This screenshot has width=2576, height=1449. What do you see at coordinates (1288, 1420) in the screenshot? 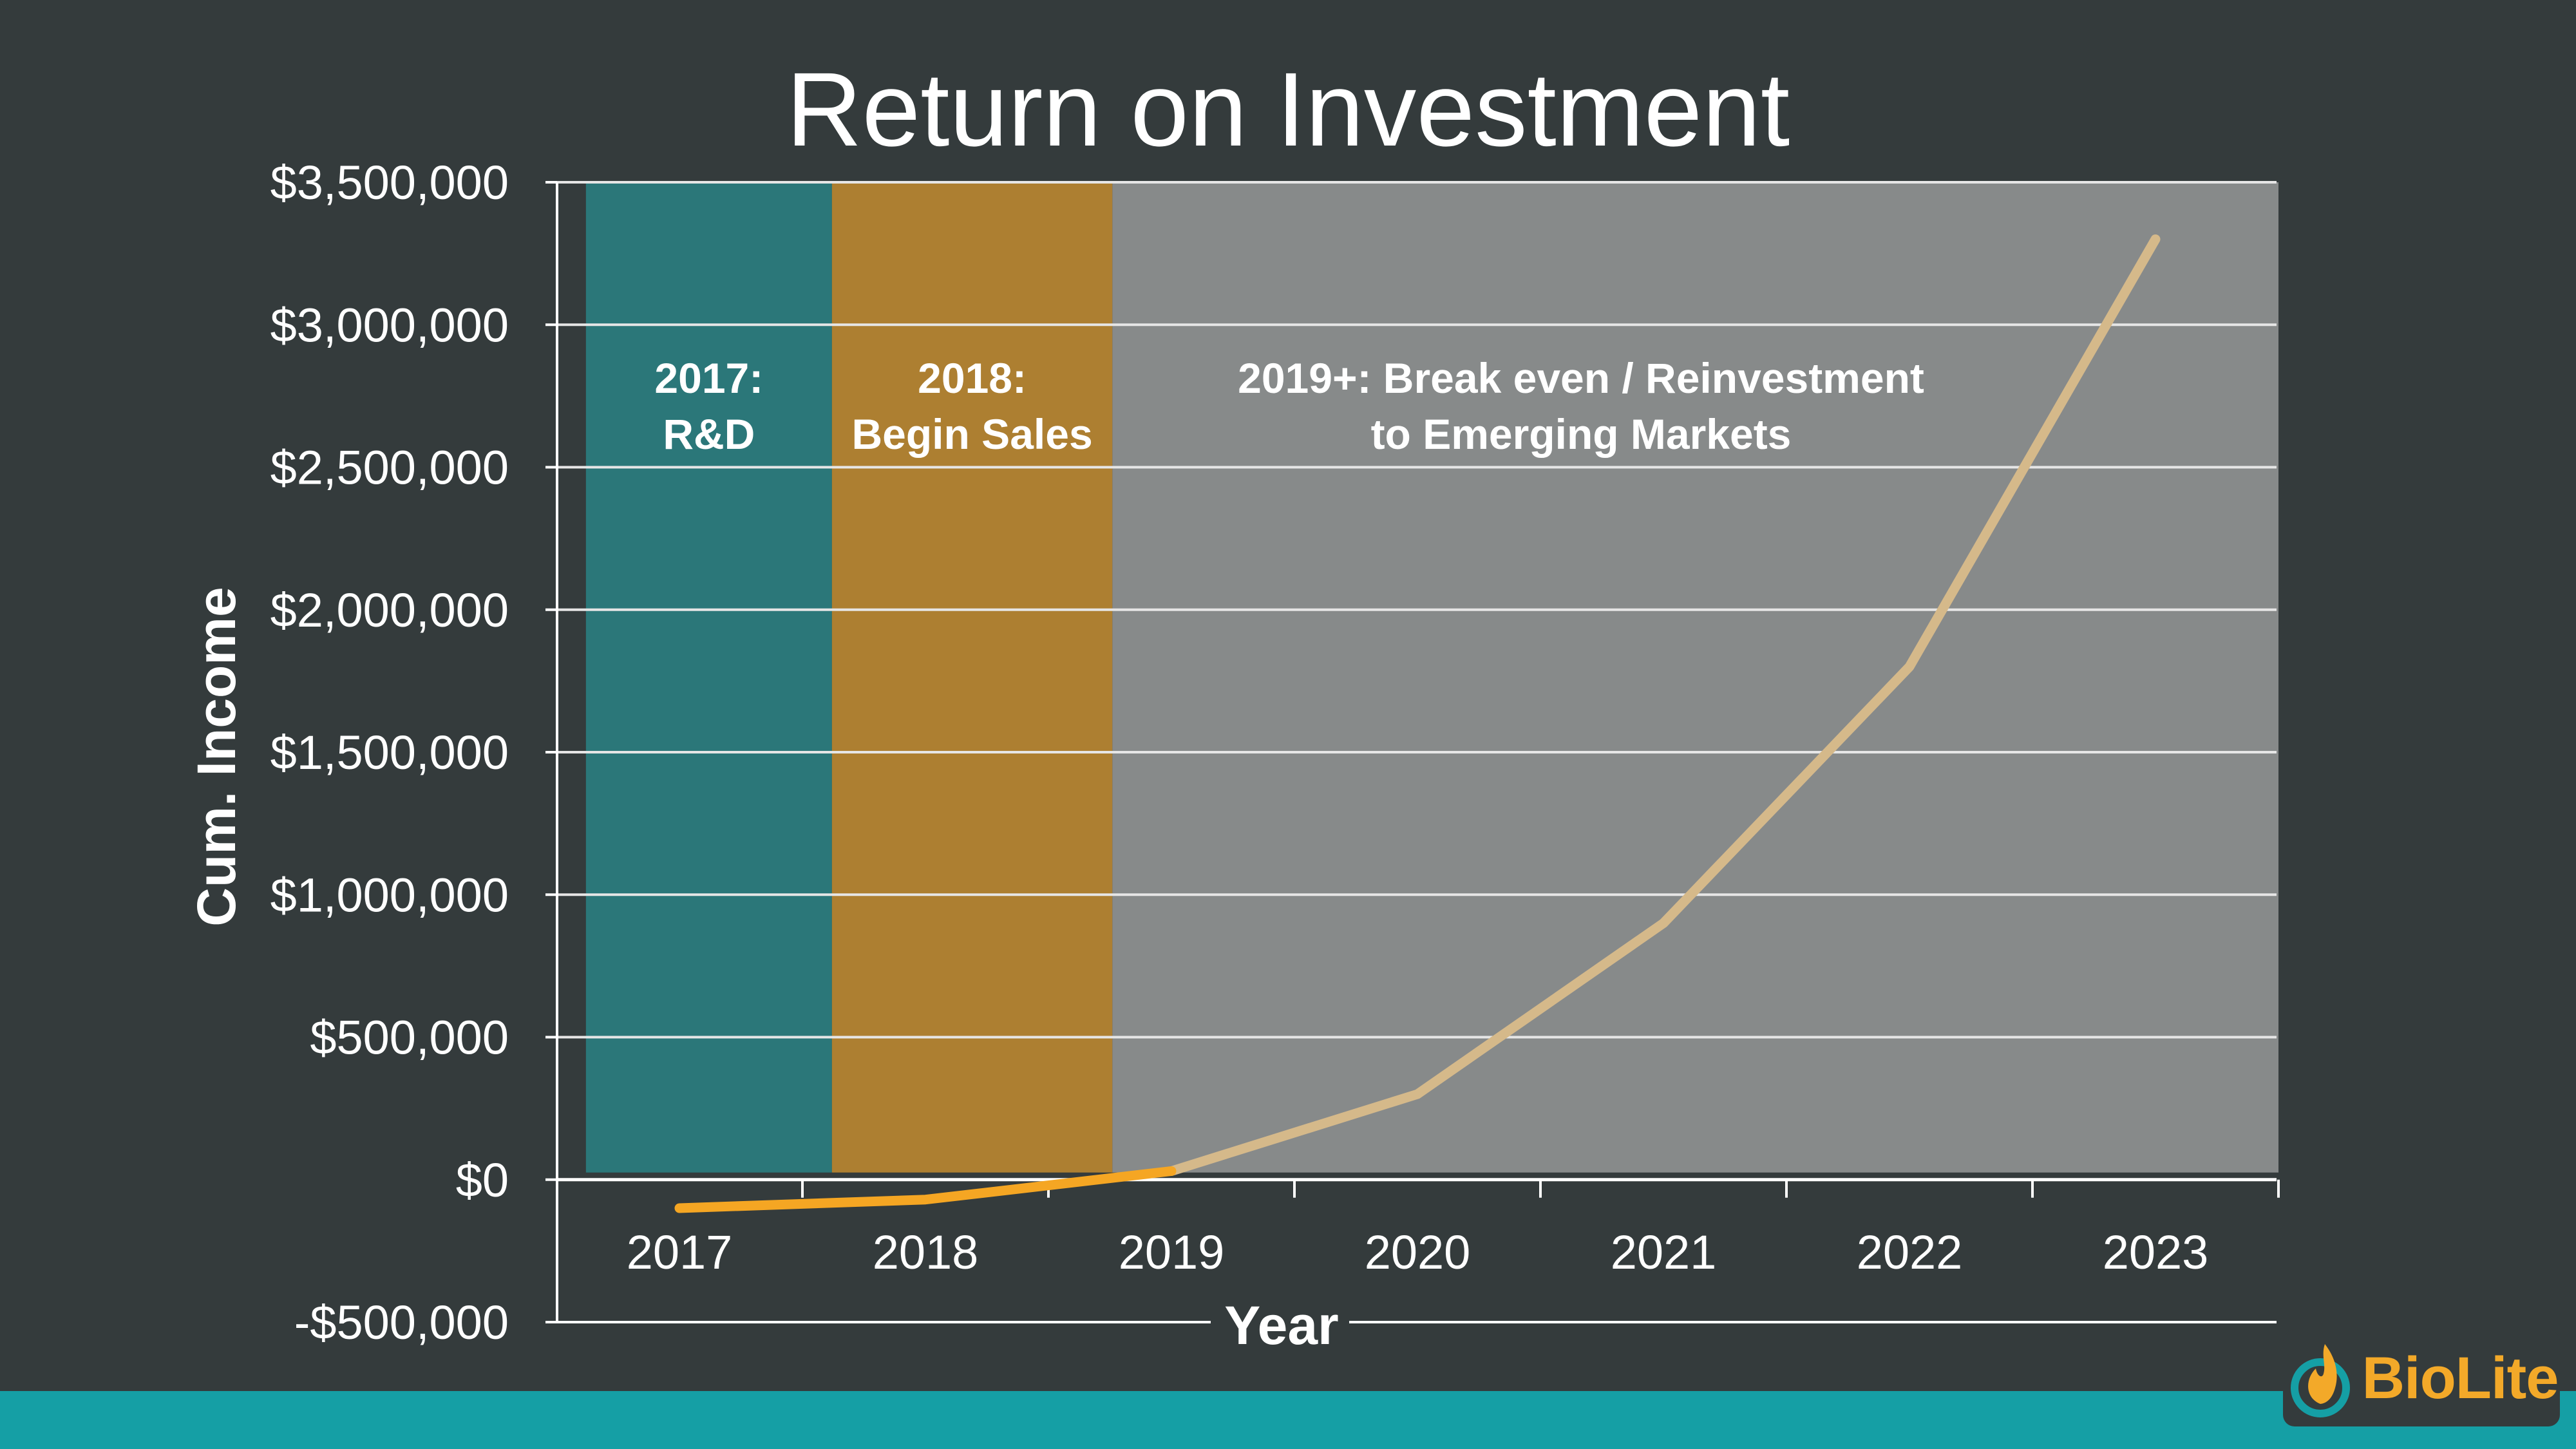
I see `footer-bar` at bounding box center [1288, 1420].